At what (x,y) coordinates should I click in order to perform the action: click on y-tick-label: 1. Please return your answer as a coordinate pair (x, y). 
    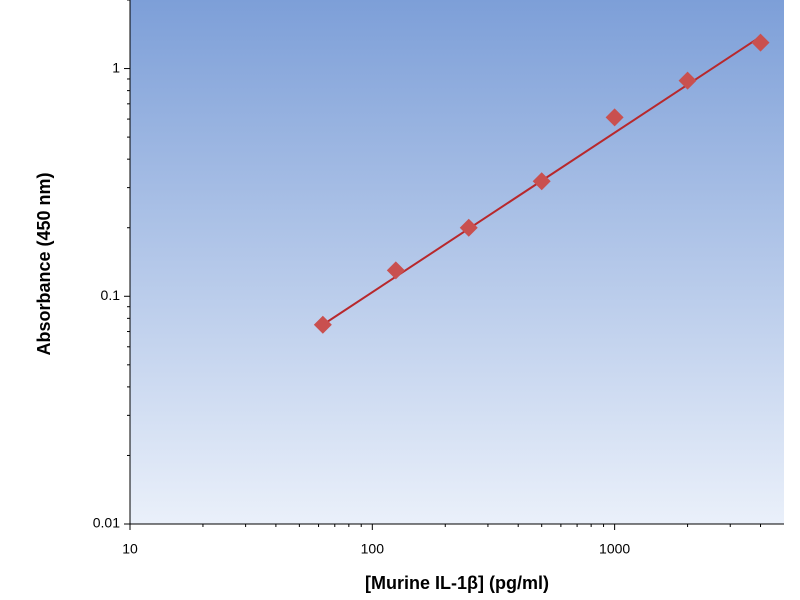
    Looking at the image, I should click on (116, 67).